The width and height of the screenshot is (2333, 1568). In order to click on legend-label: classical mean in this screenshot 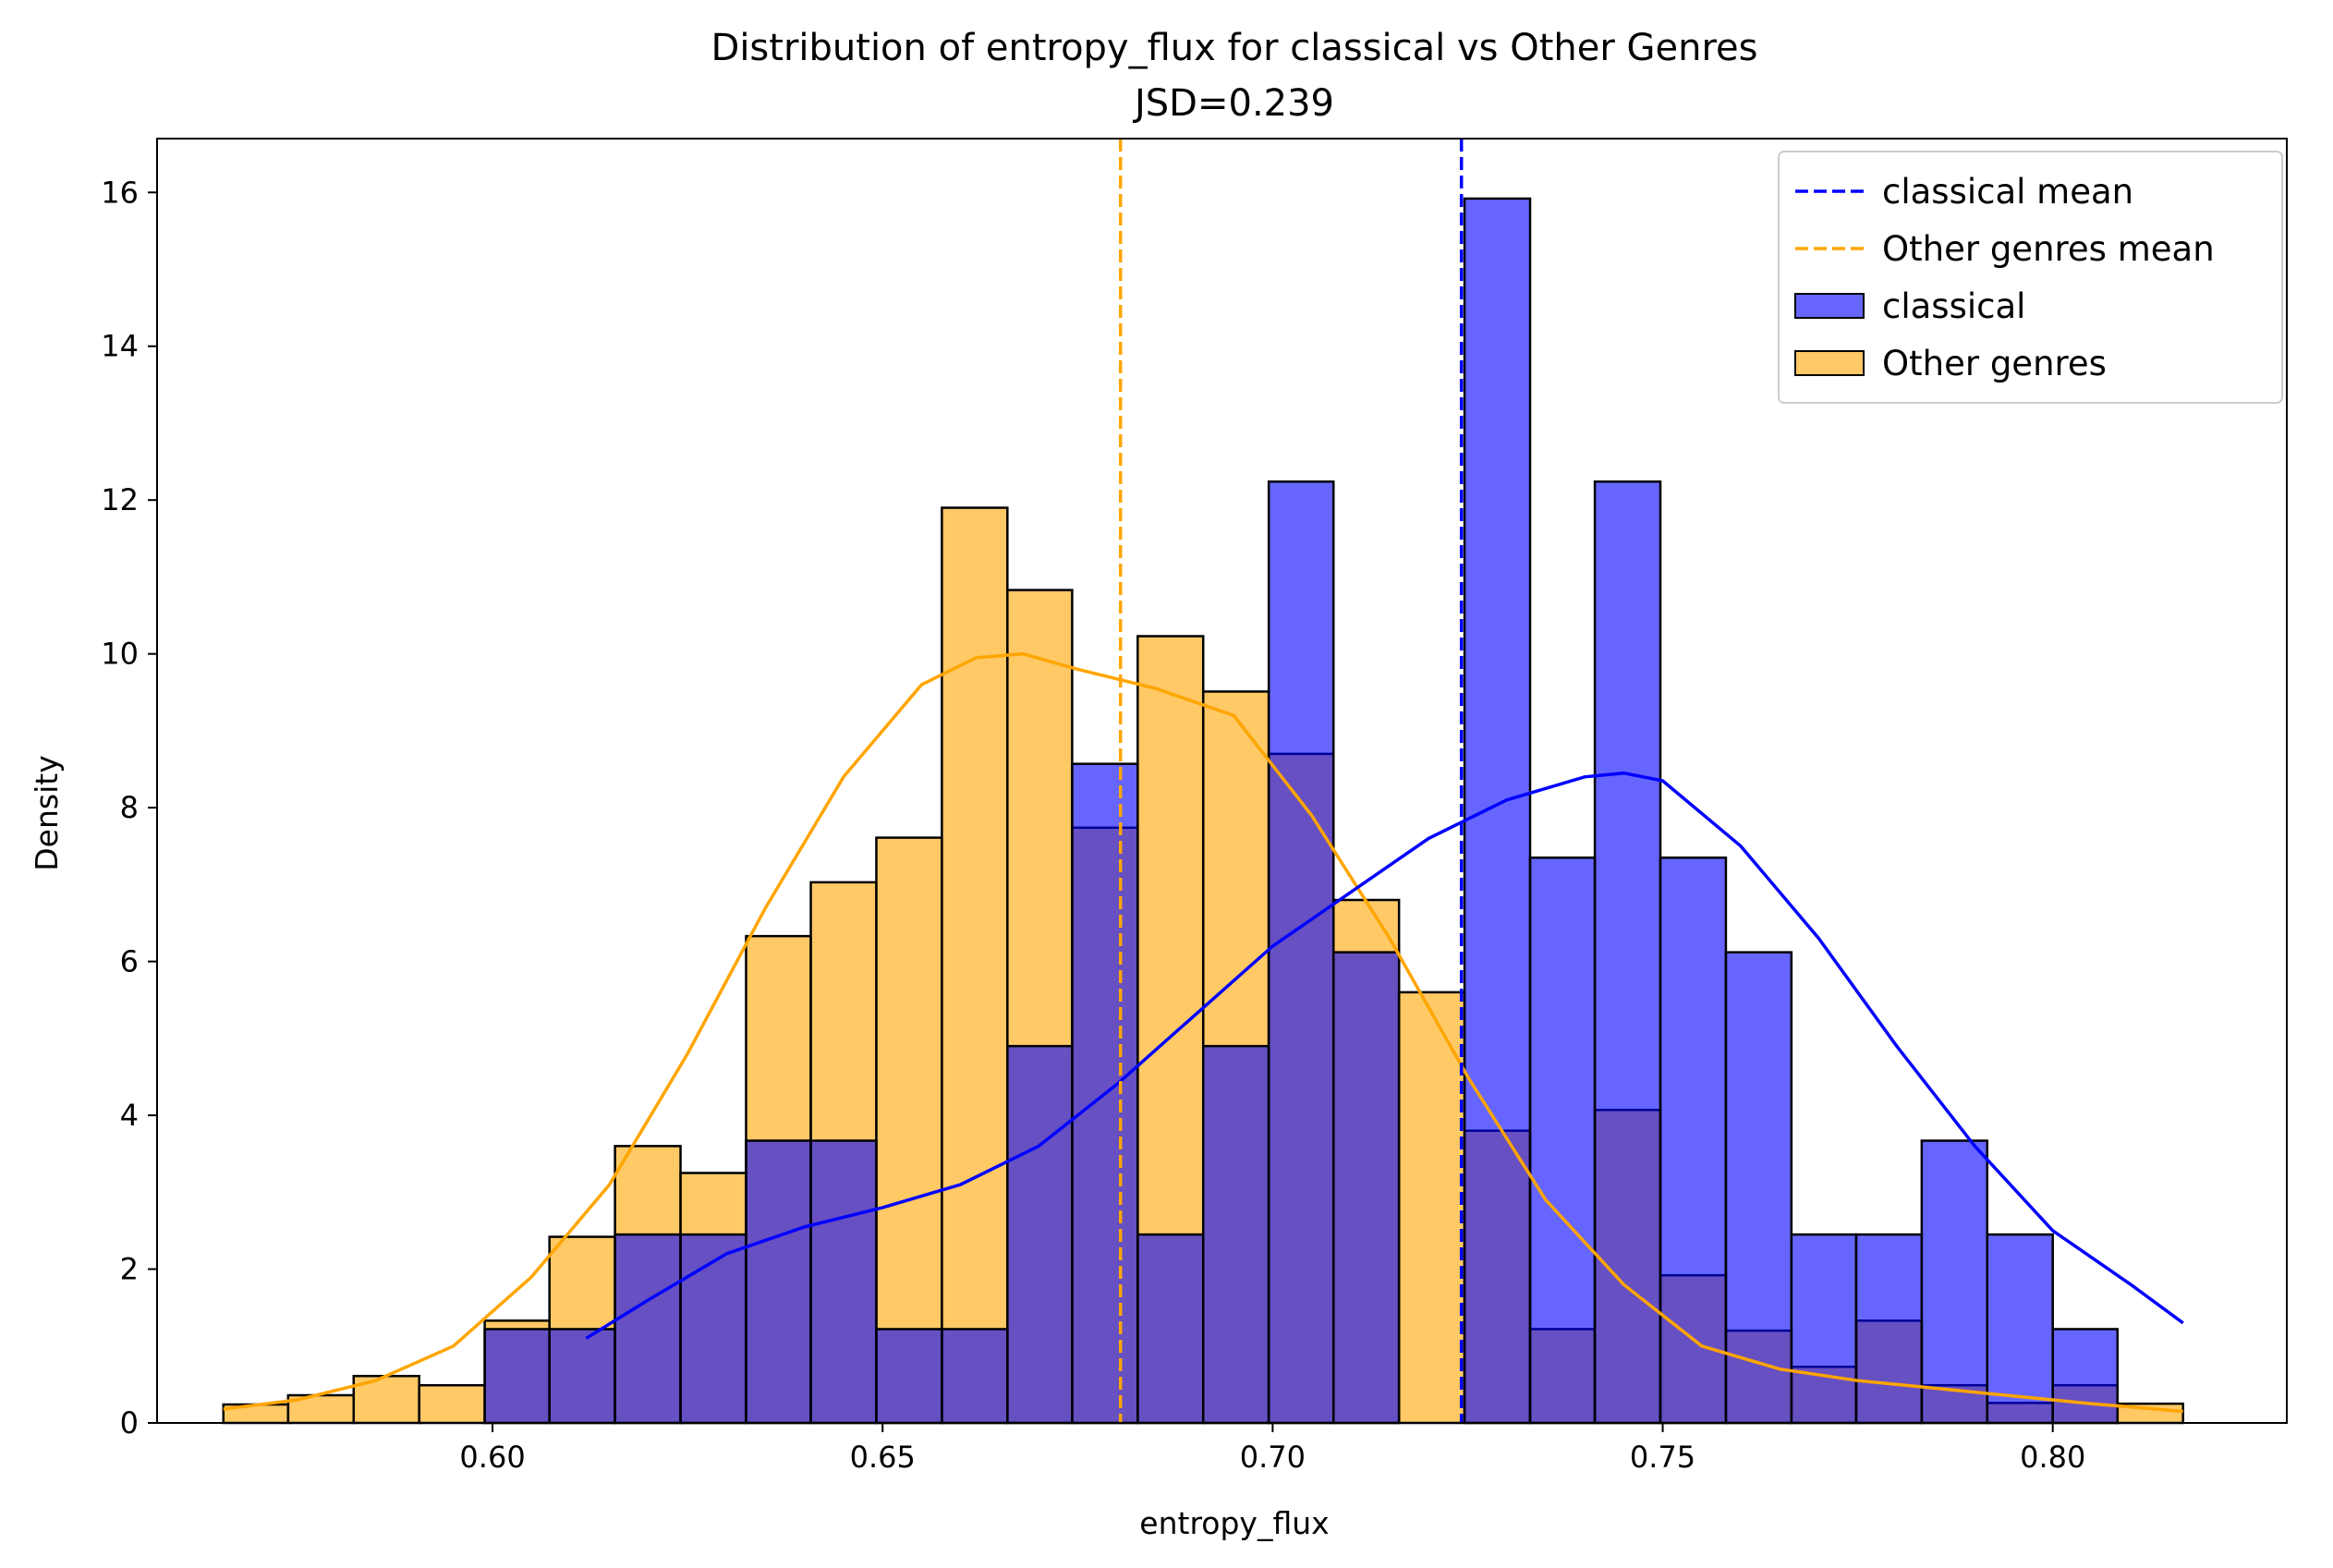, I will do `click(2007, 192)`.